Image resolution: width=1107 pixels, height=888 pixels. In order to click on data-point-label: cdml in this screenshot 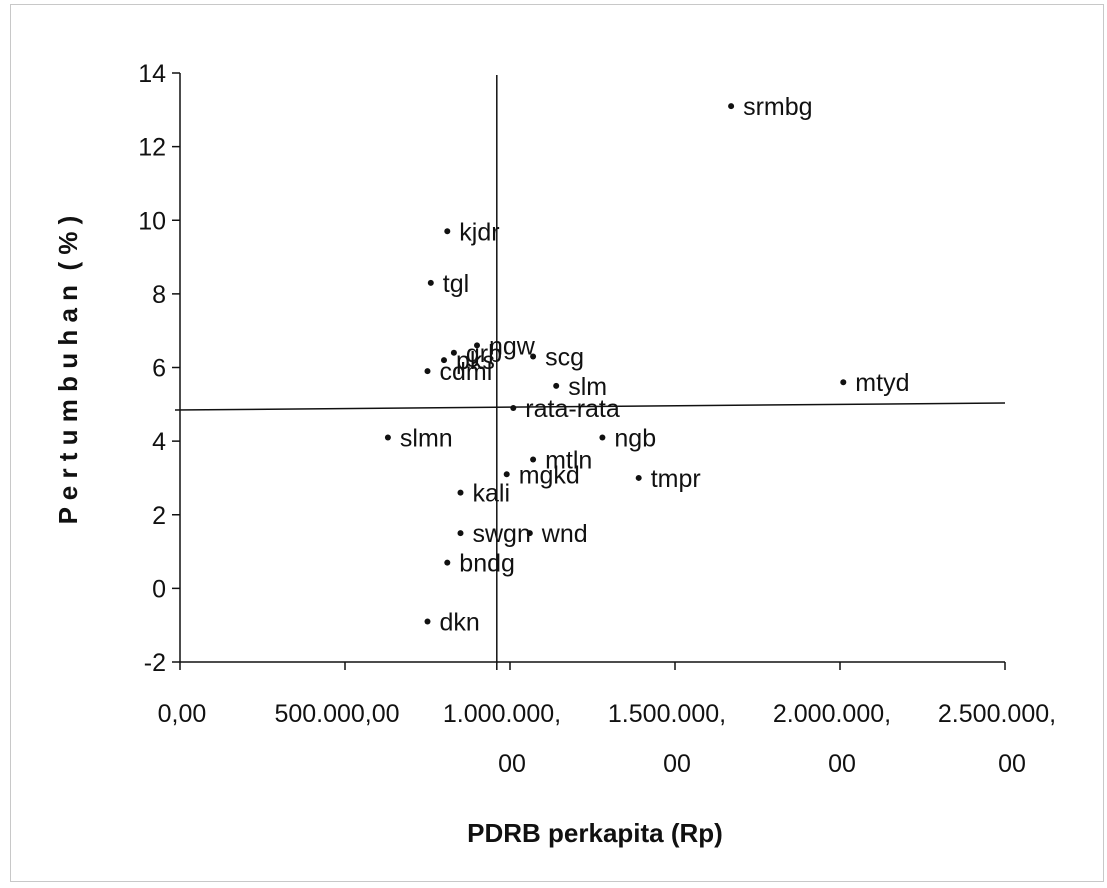, I will do `click(466, 372)`.